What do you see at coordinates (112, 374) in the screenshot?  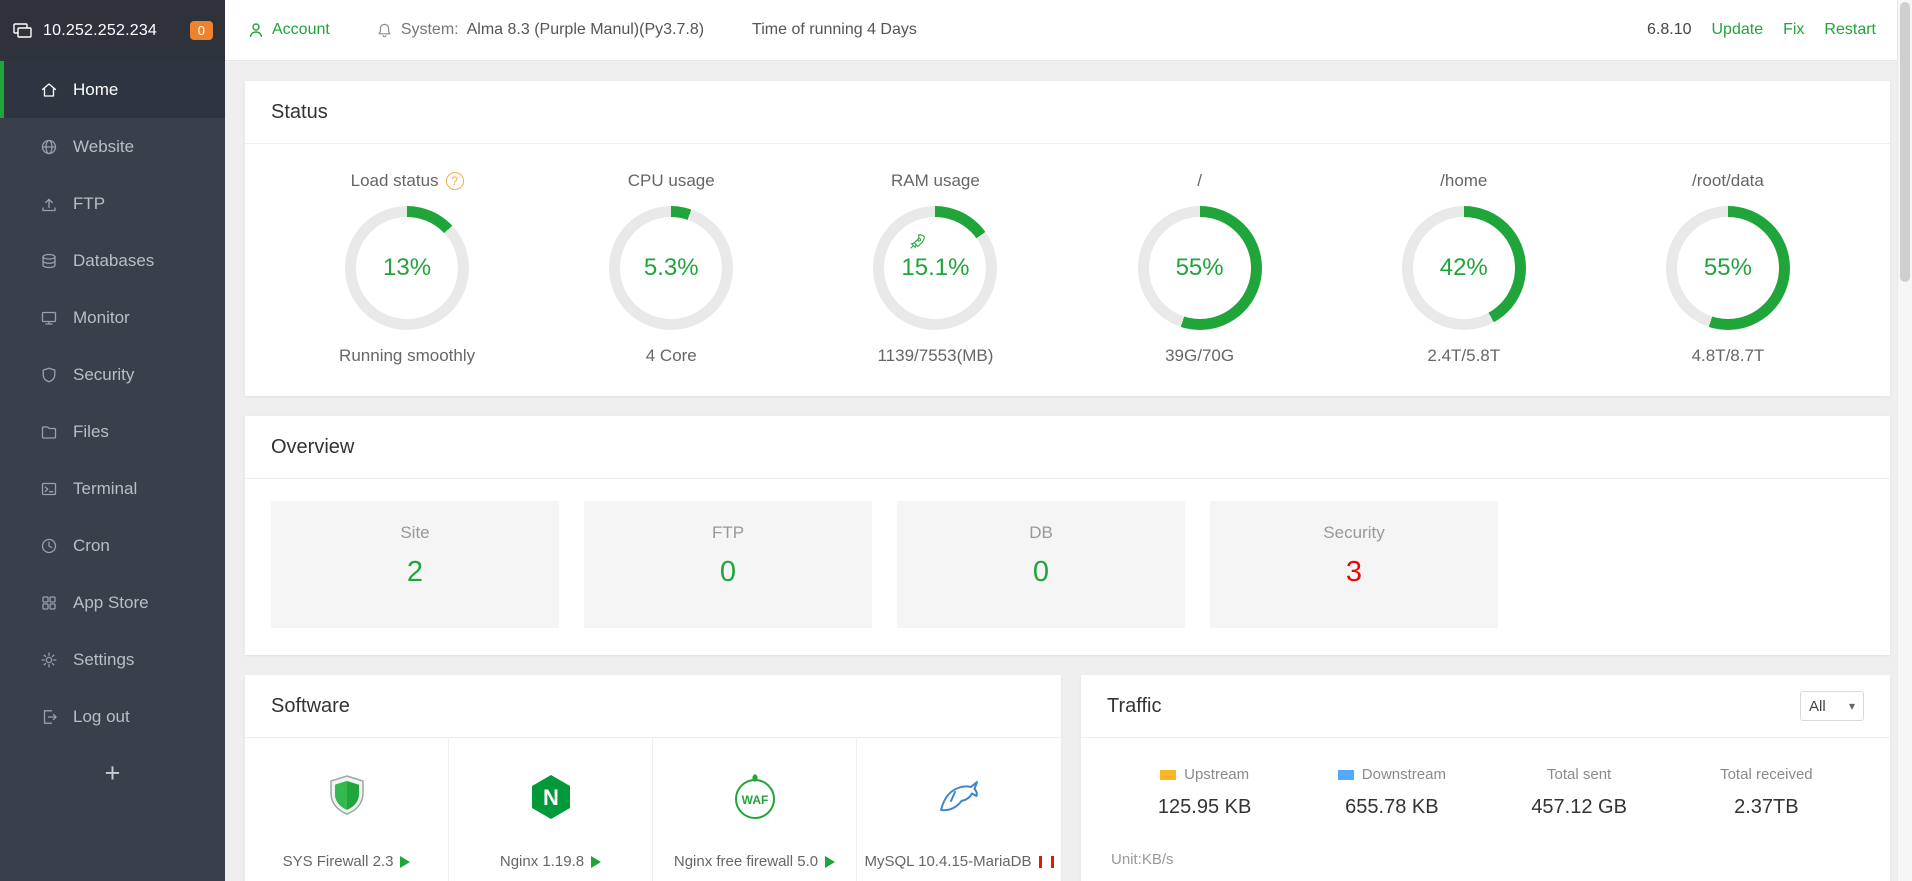 I see `sidebar-item-security: Security` at bounding box center [112, 374].